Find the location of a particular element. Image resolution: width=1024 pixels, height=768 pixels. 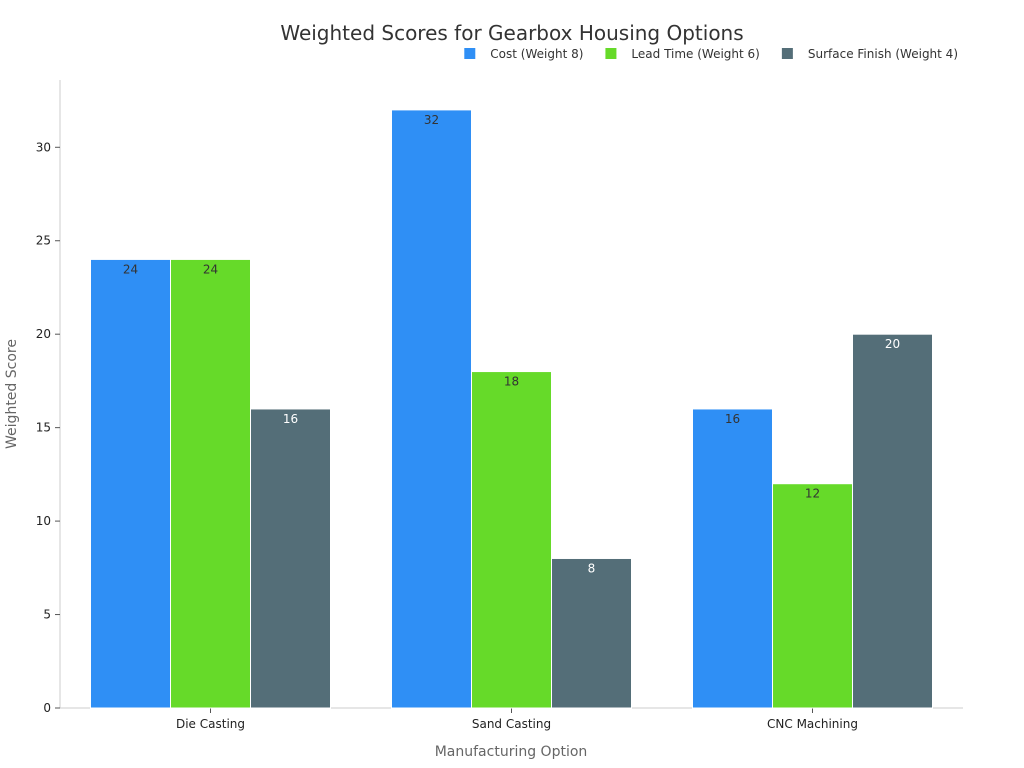

x-tick-label: Die Casting is located at coordinates (210, 724).